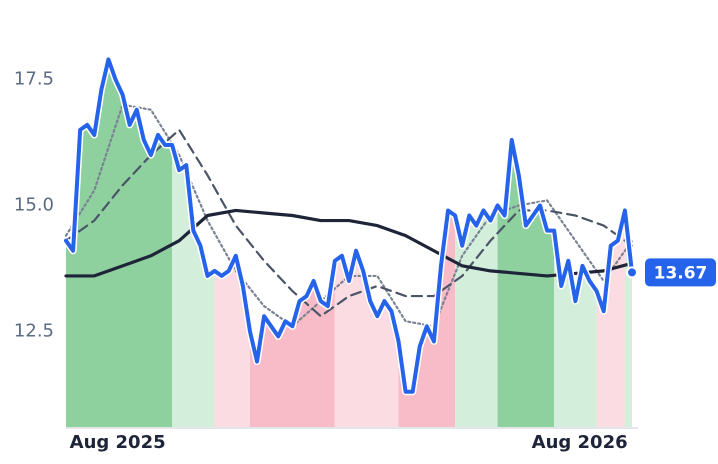 Image resolution: width=718 pixels, height=464 pixels. I want to click on y-tick-label: 12.5, so click(34, 330).